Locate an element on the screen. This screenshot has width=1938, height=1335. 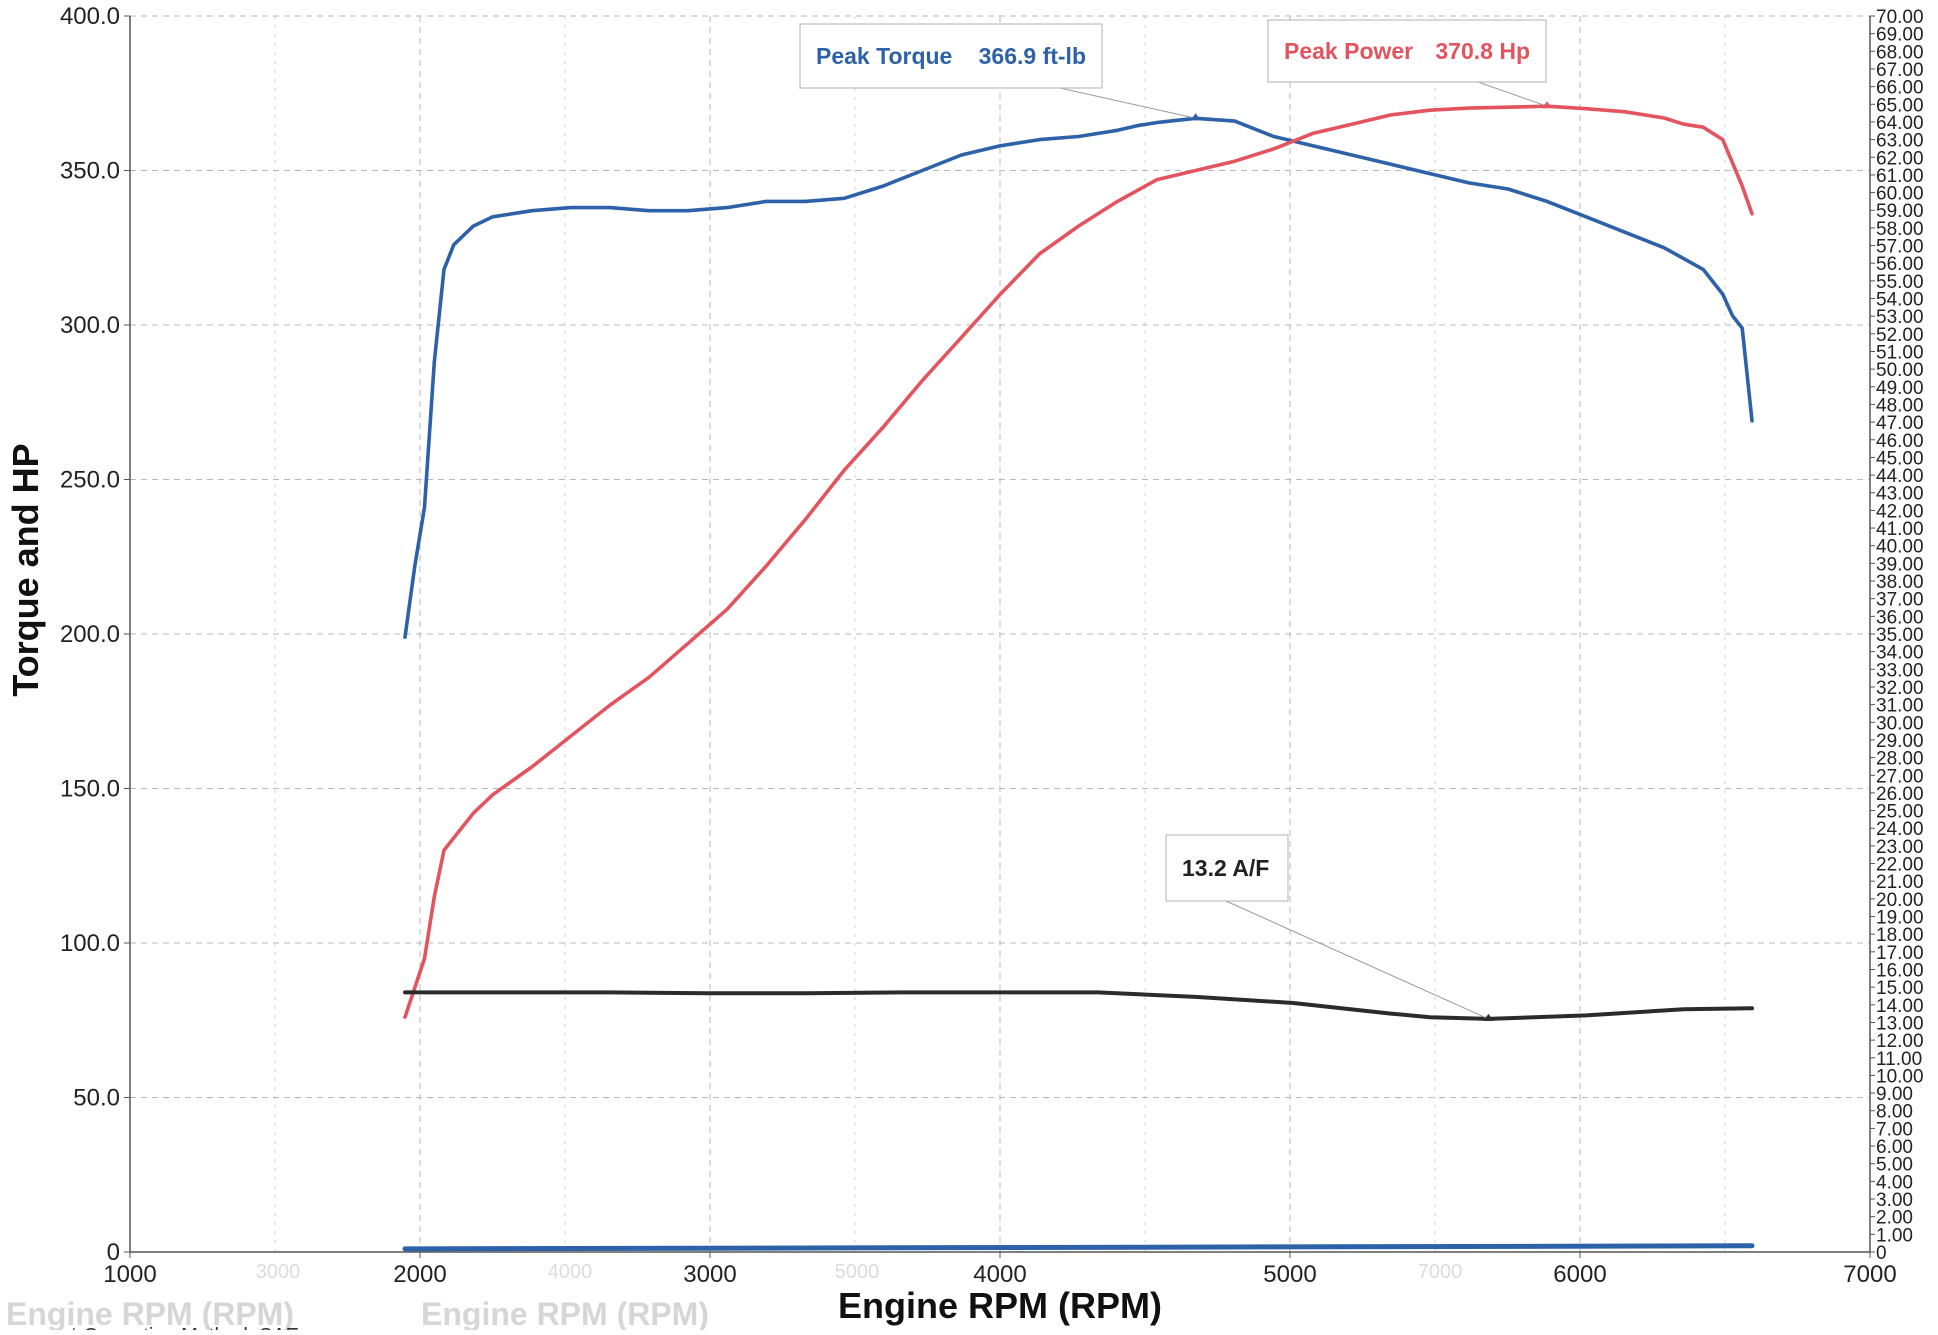
annotation-label: Peak Power is located at coordinates (1348, 51).